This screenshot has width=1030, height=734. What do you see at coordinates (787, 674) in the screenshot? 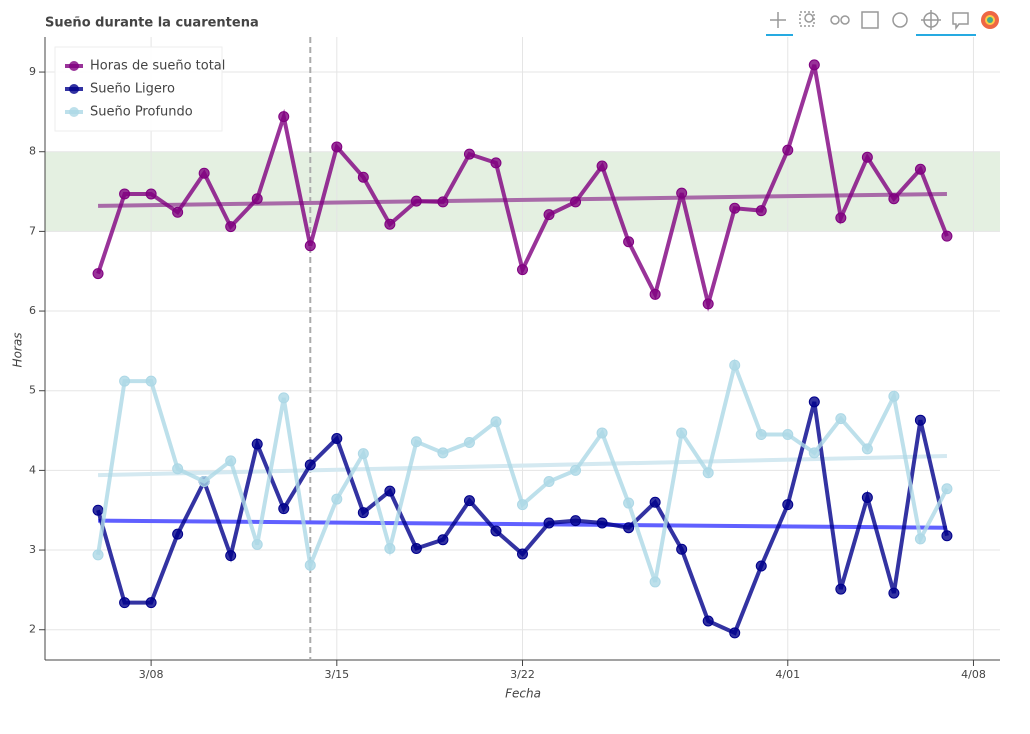
I see `x-tick-label: 4/01` at bounding box center [787, 674].